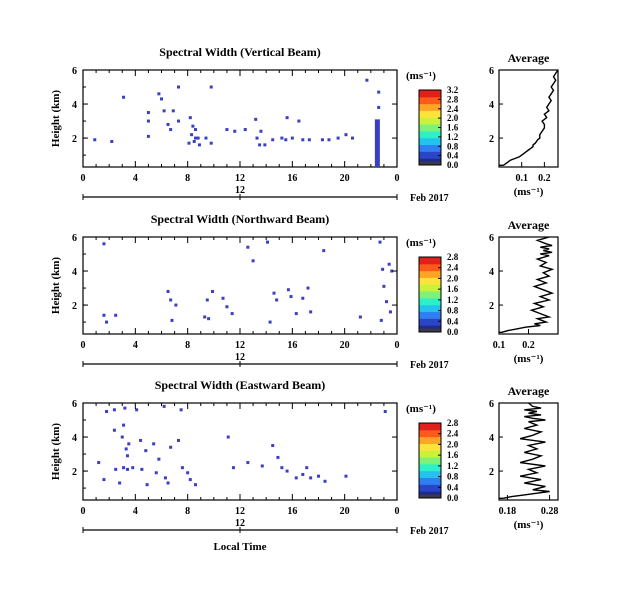 The width and height of the screenshot is (620, 598). Describe the element at coordinates (453, 477) in the screenshot. I see `row3-colorbar-label-2: 0.8` at that location.